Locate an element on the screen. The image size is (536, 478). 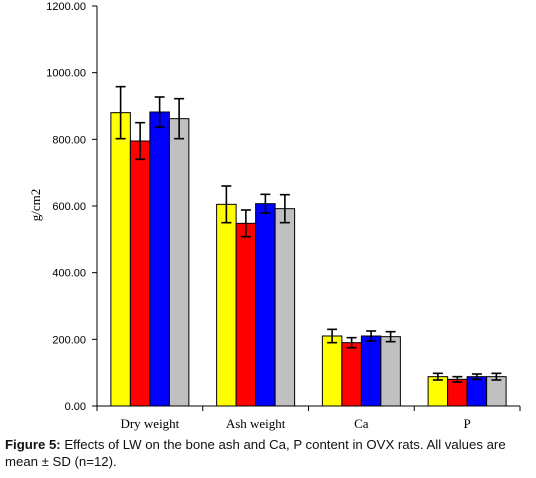
x-axis: Dry weight Ash weight Ca P is located at coordinates (308, 418).